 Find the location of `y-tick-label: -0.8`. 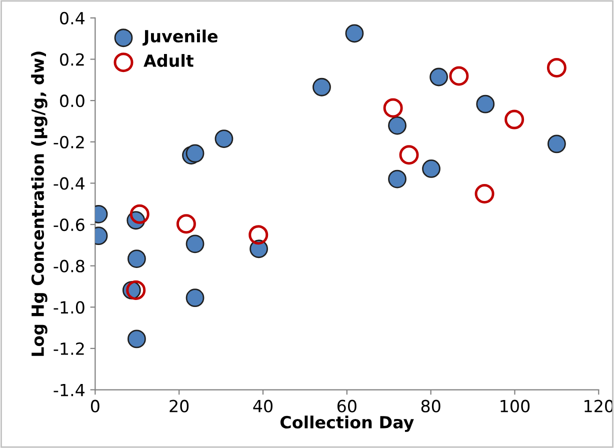

y-tick-label: -0.8 is located at coordinates (69, 266).